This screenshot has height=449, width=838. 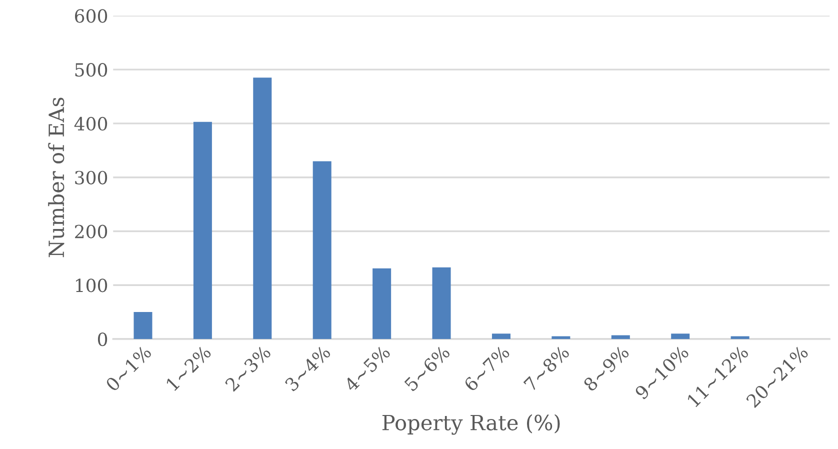 What do you see at coordinates (91, 177) in the screenshot?
I see `y-tick-label: 300` at bounding box center [91, 177].